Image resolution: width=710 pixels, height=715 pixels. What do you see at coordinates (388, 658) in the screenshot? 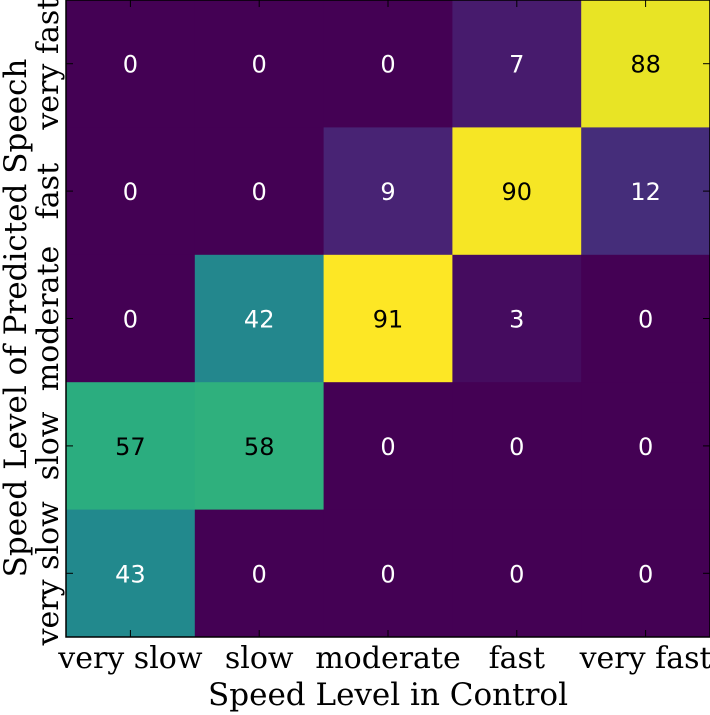
I see `x-tick-label: moderate` at bounding box center [388, 658].